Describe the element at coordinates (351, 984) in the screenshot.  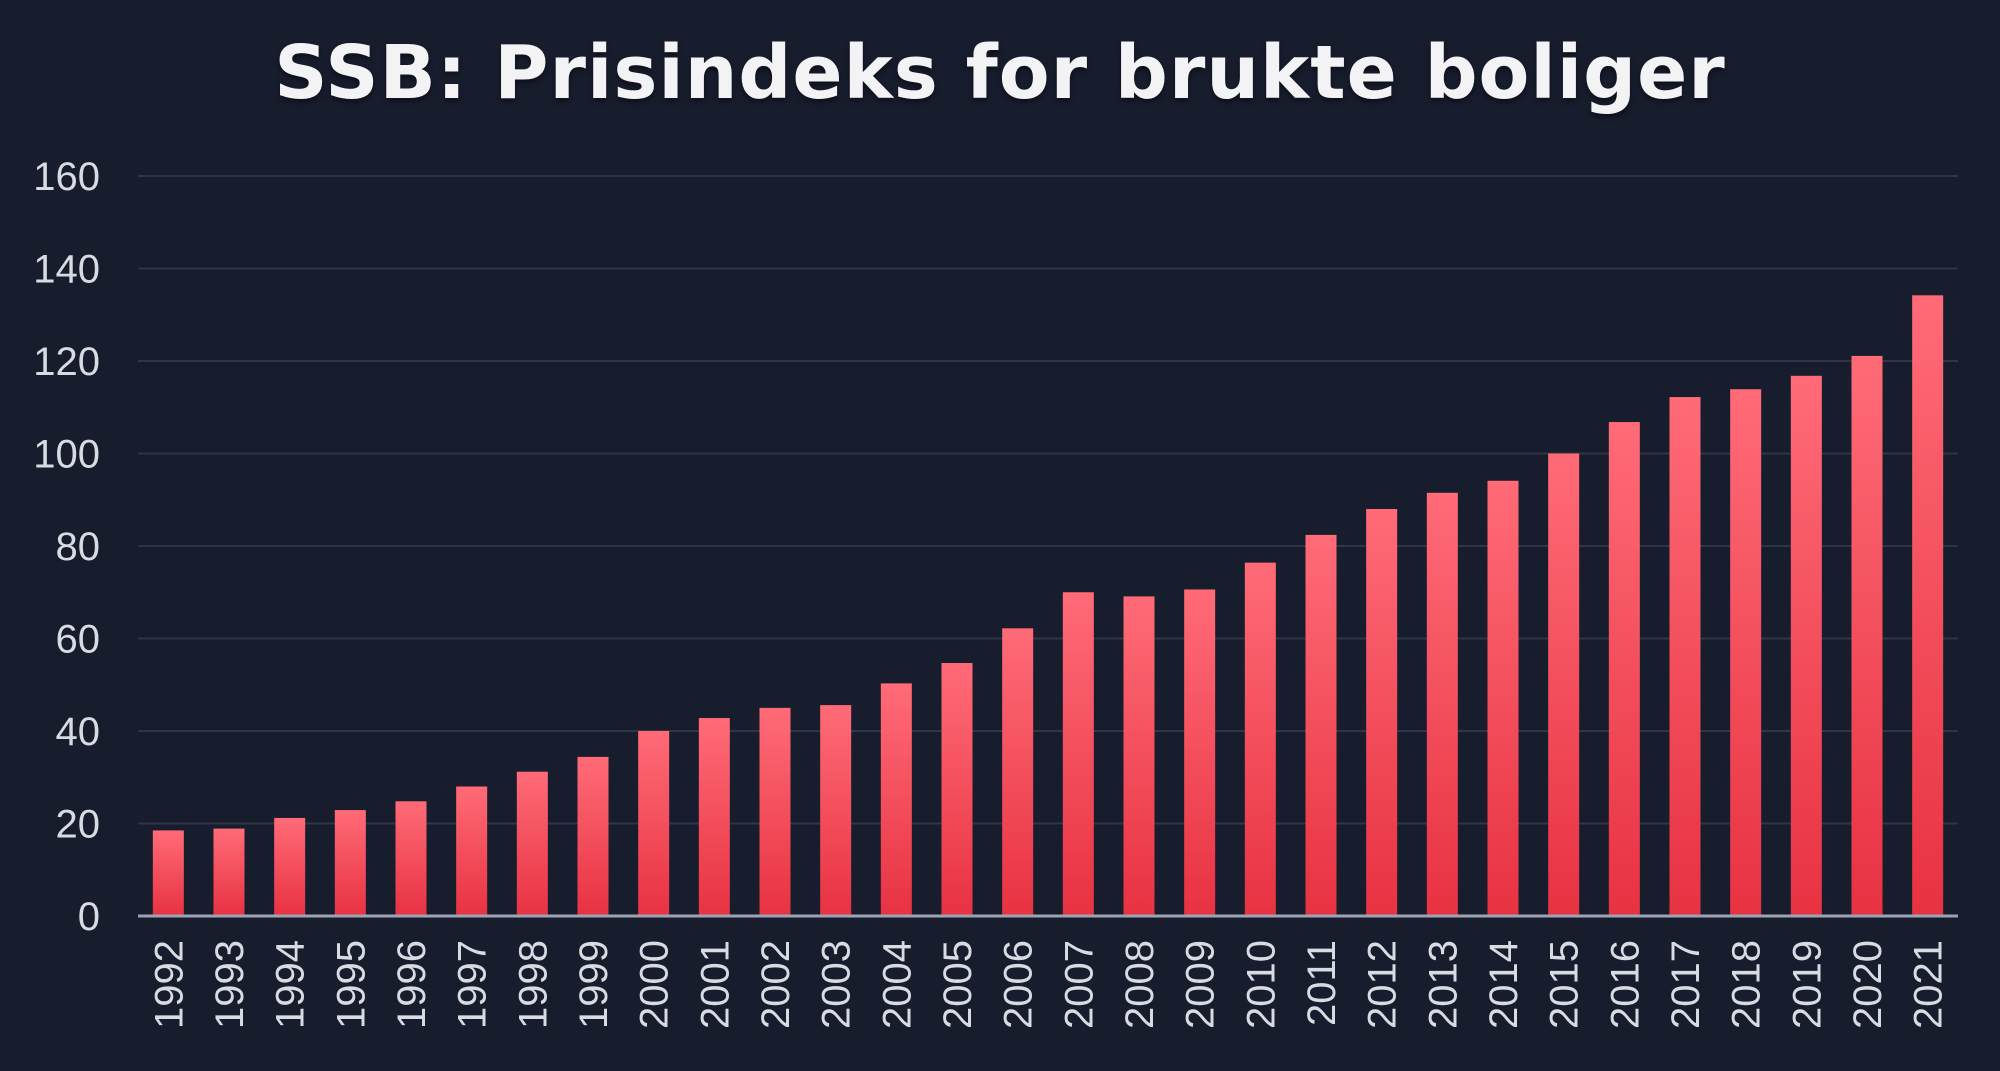
I see `x-tick-label: 1995` at that location.